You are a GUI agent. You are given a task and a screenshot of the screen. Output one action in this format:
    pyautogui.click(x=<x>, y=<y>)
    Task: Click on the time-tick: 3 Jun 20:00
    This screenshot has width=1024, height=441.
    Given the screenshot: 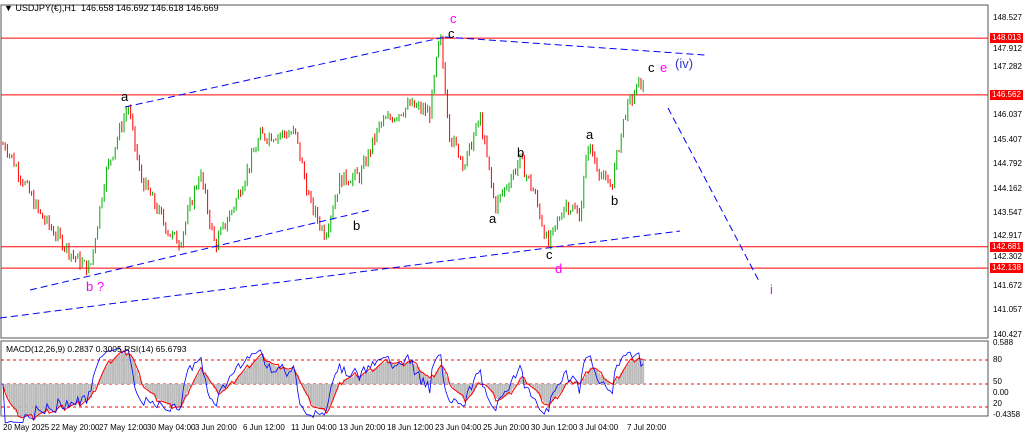 What is the action you would take?
    pyautogui.click(x=216, y=427)
    